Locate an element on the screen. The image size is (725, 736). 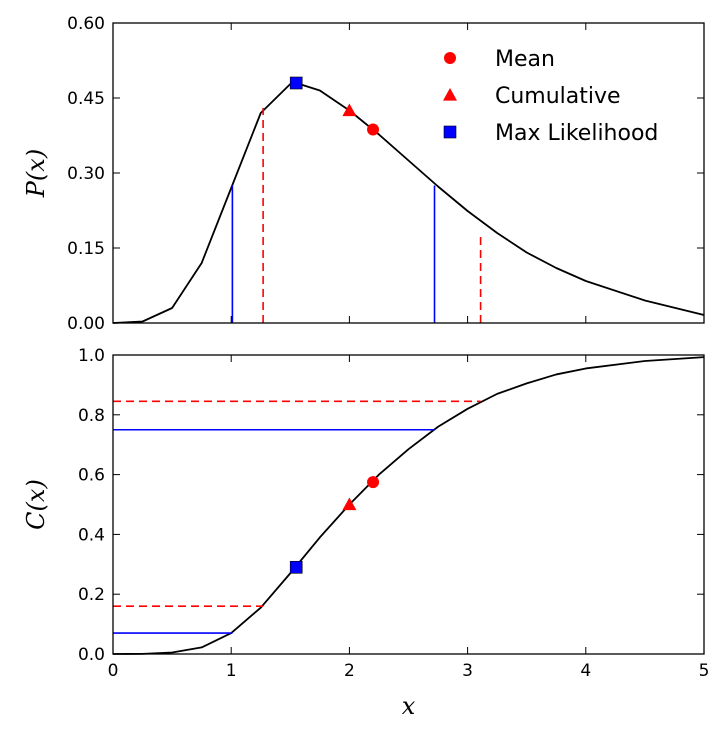
y-tick-label: 0.2 is located at coordinates (91, 595).